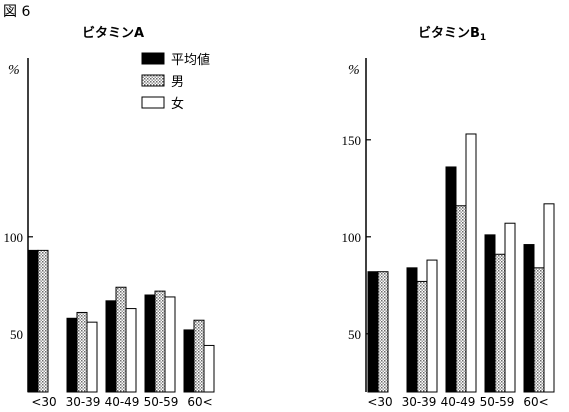 The height and width of the screenshot is (412, 569). Describe the element at coordinates (153, 58) in the screenshot. I see `legend-swatch-average` at that location.